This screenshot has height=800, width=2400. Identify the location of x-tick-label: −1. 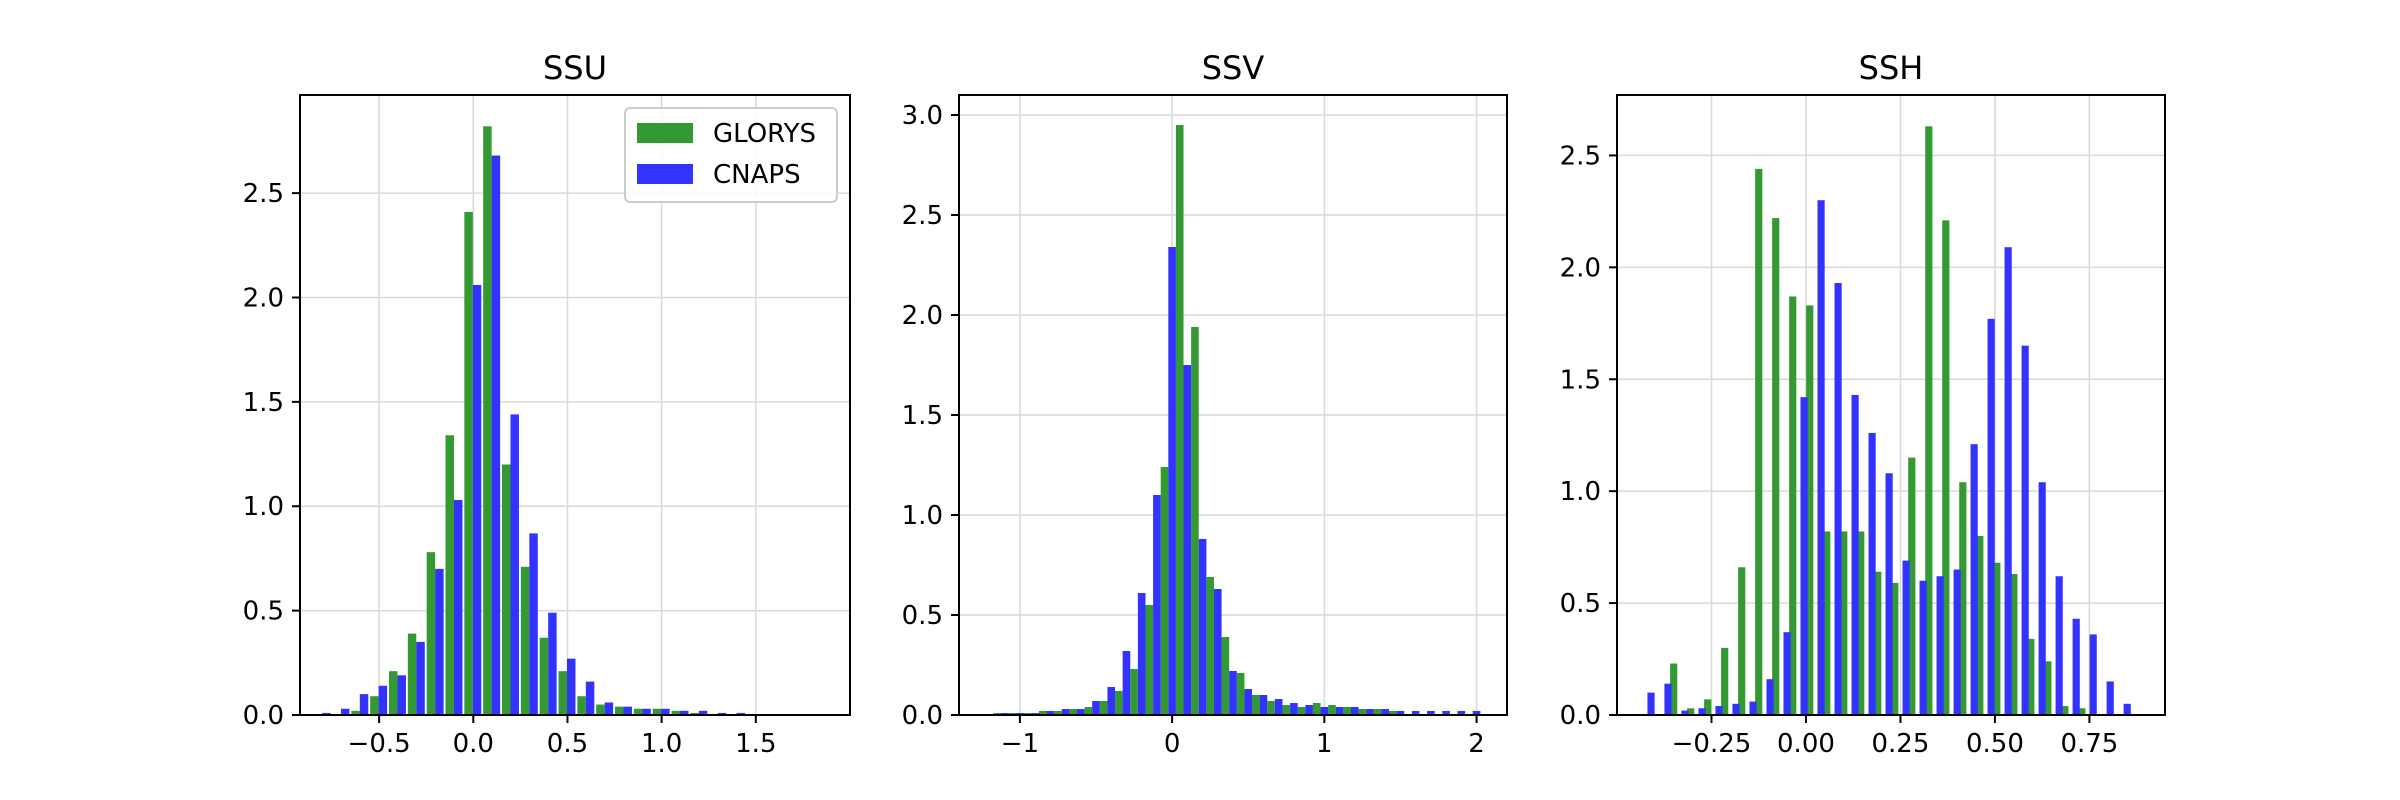
(1020, 744).